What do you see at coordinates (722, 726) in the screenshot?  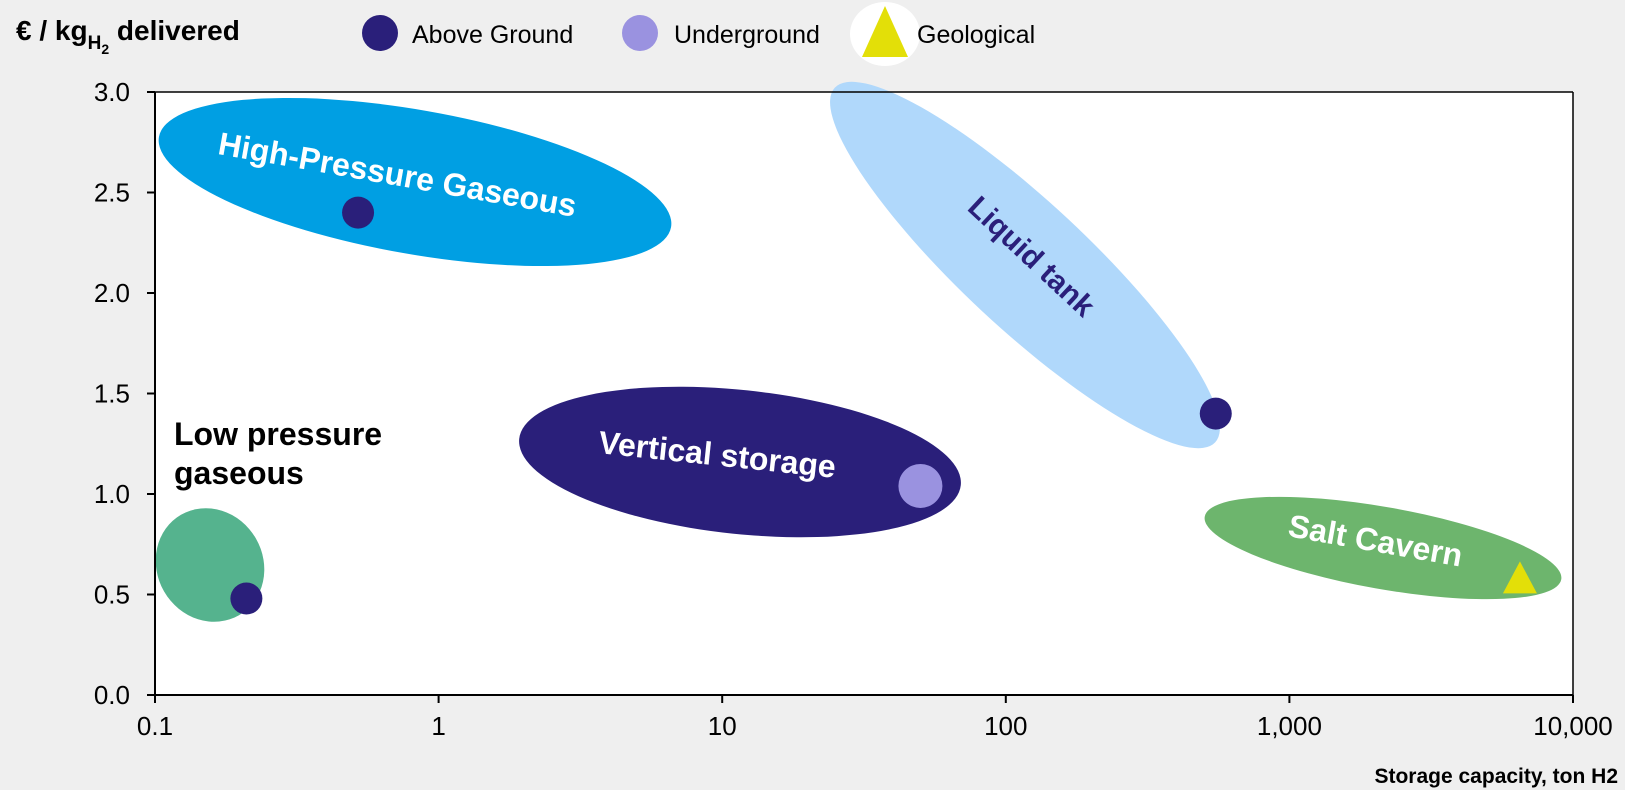 I see `x-tick-label: 10` at bounding box center [722, 726].